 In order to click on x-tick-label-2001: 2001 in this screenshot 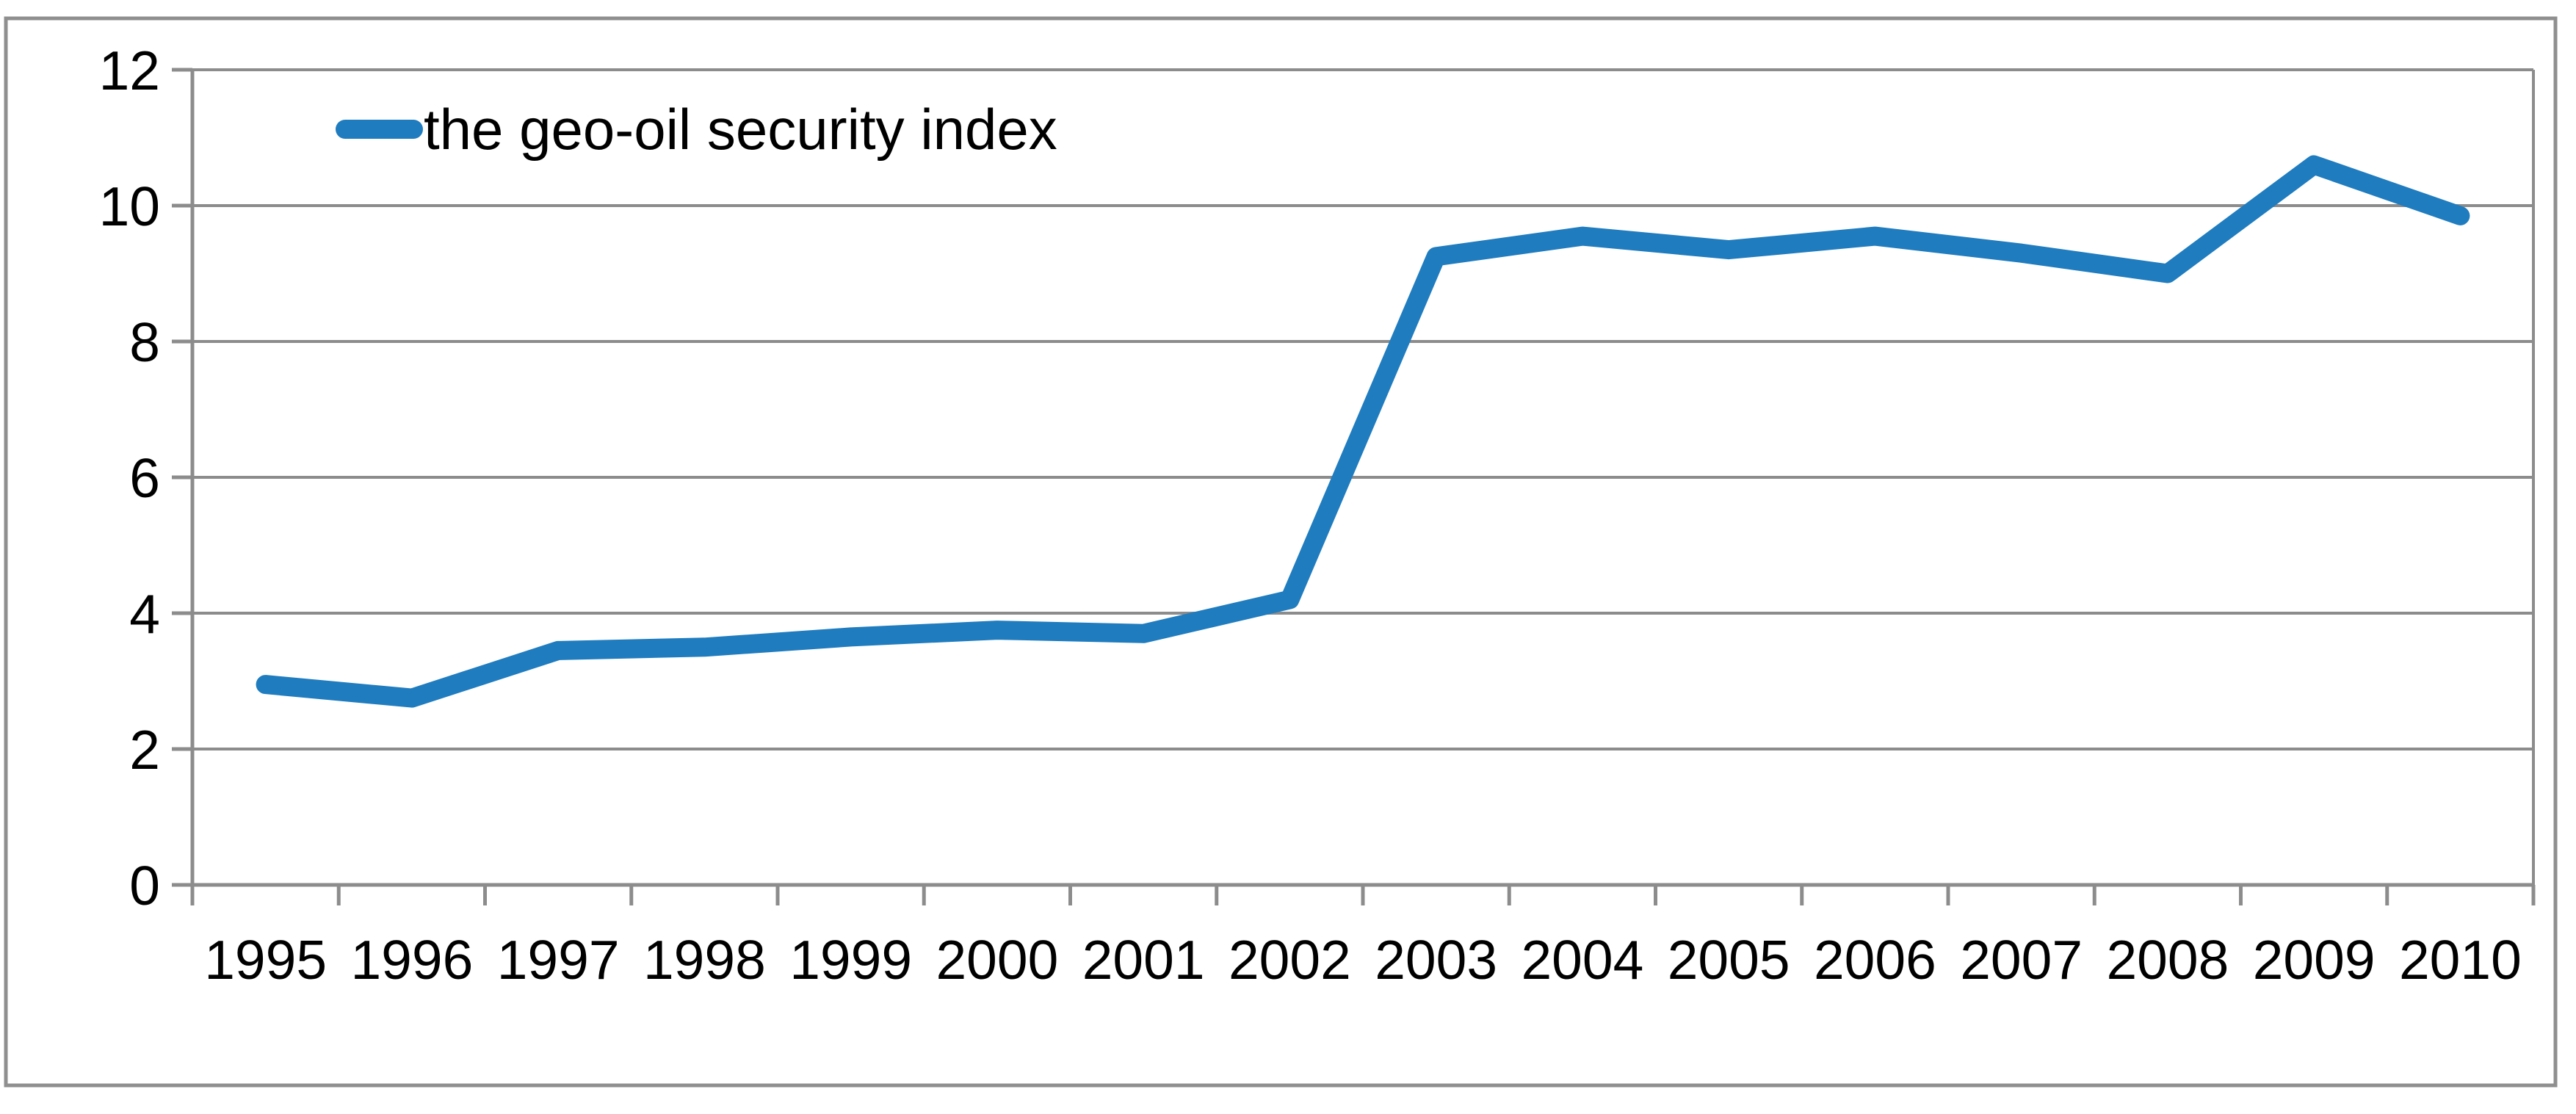, I will do `click(1143, 960)`.